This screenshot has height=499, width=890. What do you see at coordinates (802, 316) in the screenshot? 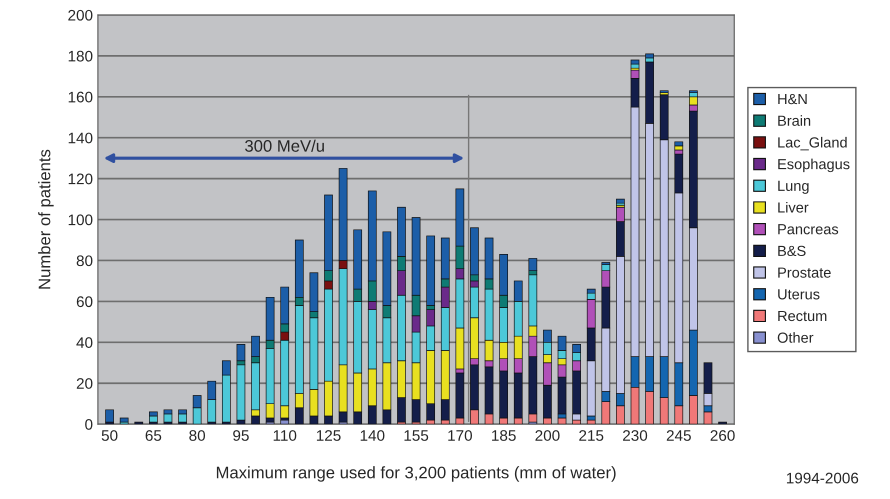
I see `legend-label: Rectum` at bounding box center [802, 316].